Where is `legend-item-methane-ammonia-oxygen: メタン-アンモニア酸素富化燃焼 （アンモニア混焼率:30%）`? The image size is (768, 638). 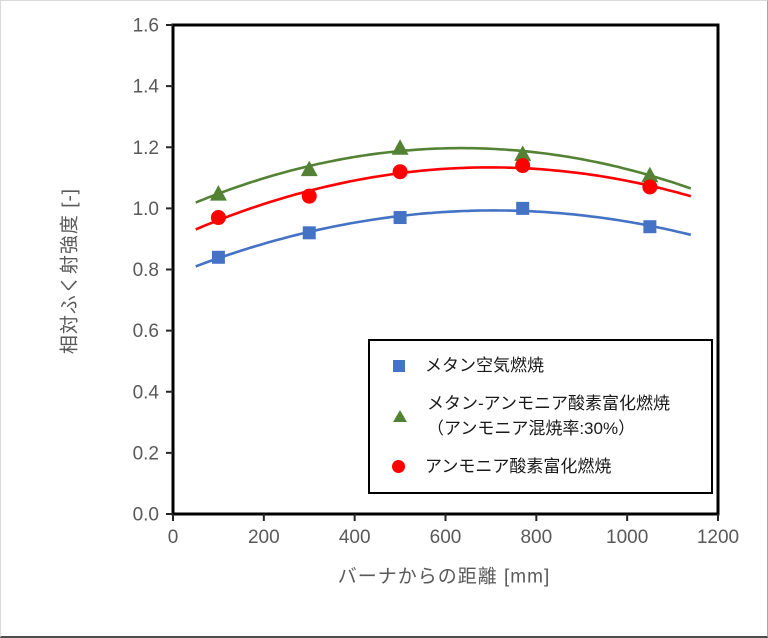 legend-item-methane-ammonia-oxygen: メタン-アンモニア酸素富化燃焼 （アンモニア混焼率:30%） is located at coordinates (544, 416).